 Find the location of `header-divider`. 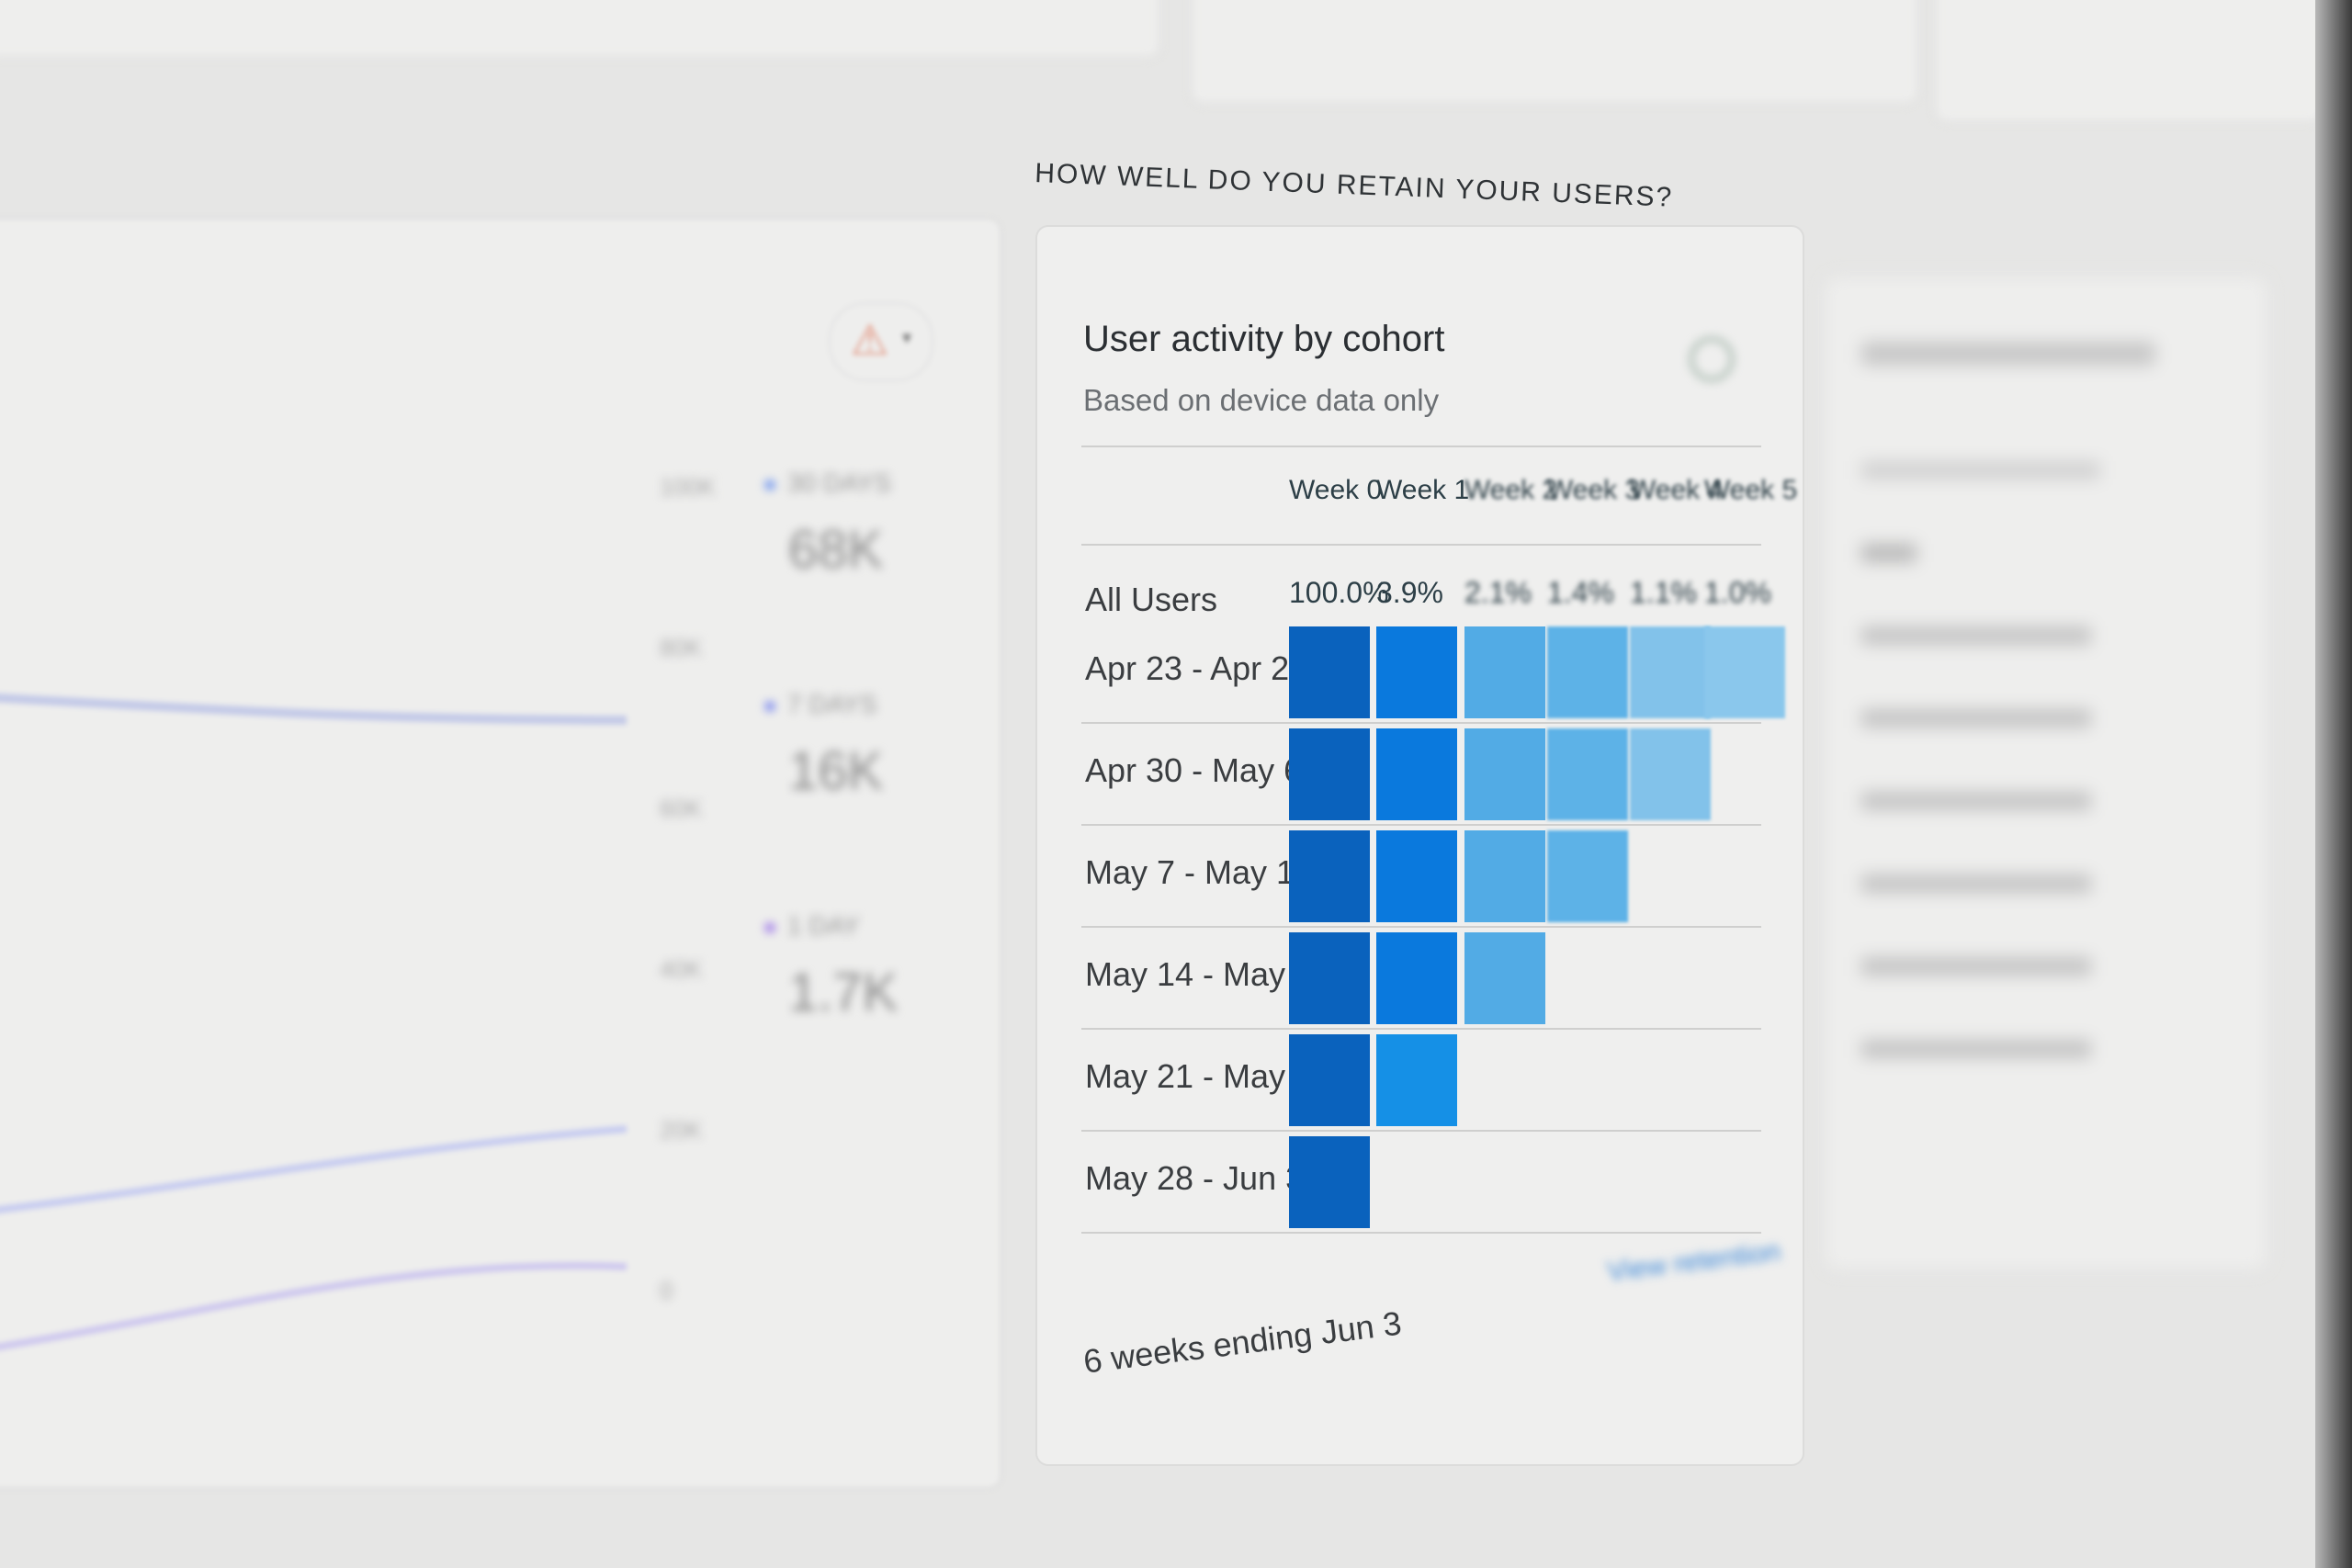

header-divider is located at coordinates (1421, 447).